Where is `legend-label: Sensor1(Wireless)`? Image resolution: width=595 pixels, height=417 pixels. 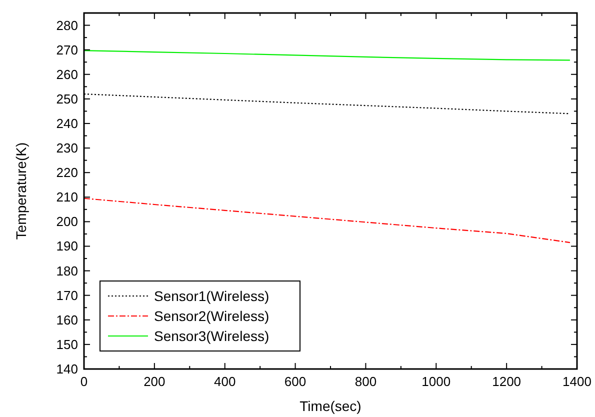
legend-label: Sensor1(Wireless) is located at coordinates (212, 296).